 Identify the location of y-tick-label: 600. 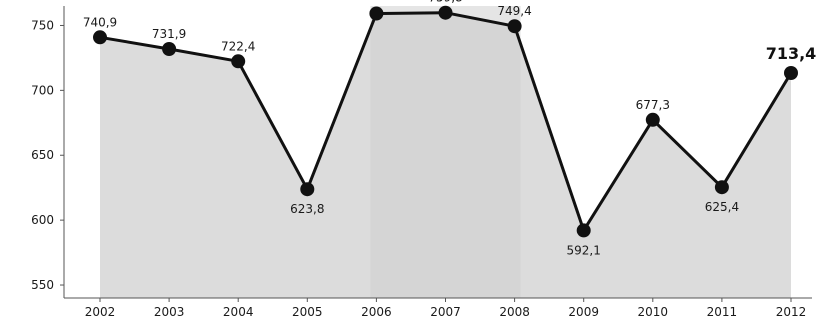
(42, 220).